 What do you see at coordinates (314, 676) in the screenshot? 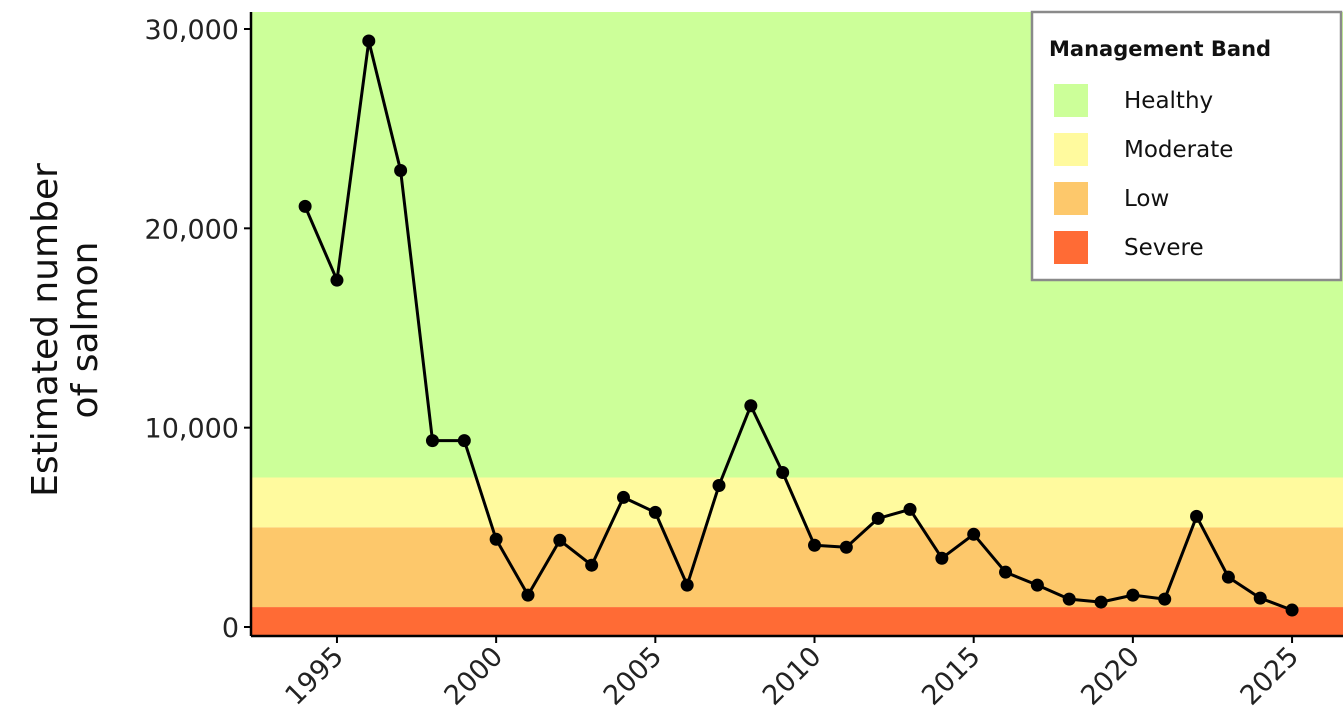
I see `x-tick-label: 1995` at bounding box center [314, 676].